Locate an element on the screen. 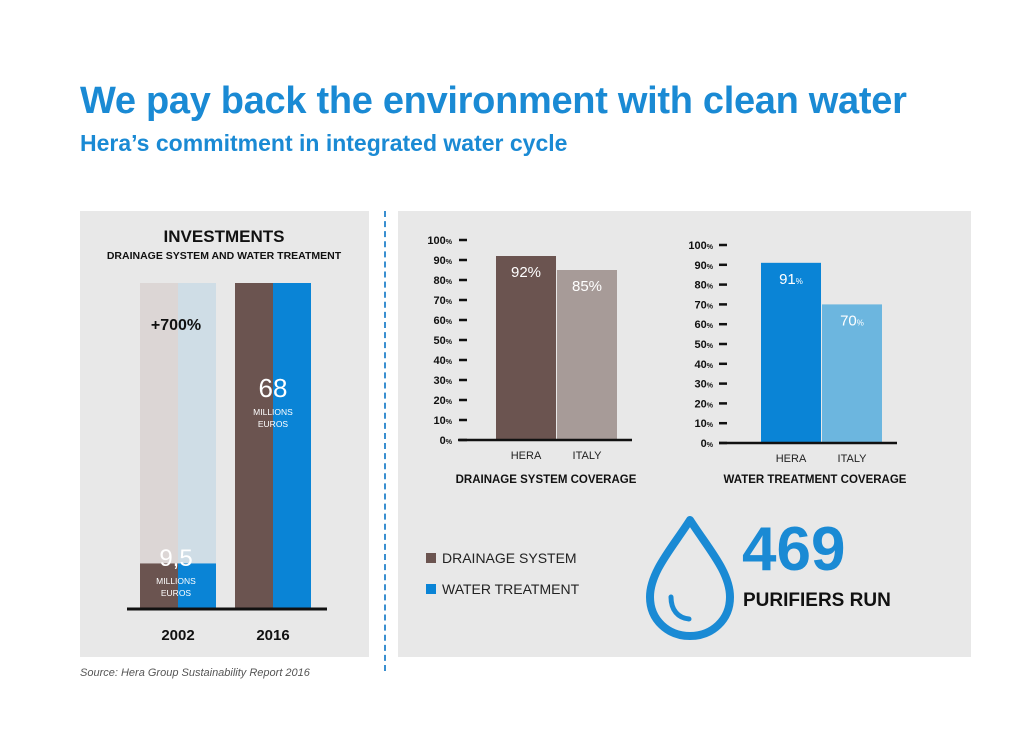 This screenshot has height=729, width=1024. value-label-italy: 85% is located at coordinates (587, 286).